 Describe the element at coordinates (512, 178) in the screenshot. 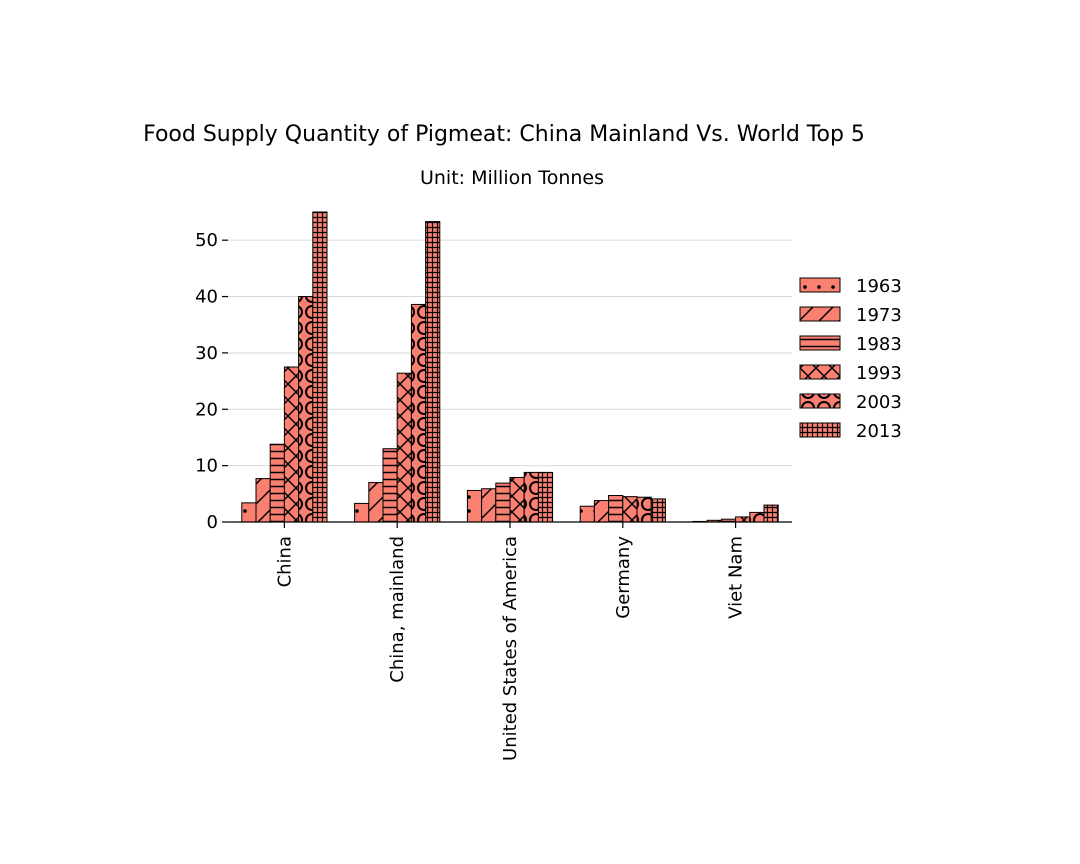

I see `chart-subtitle: Unit: Million Tonnes` at that location.